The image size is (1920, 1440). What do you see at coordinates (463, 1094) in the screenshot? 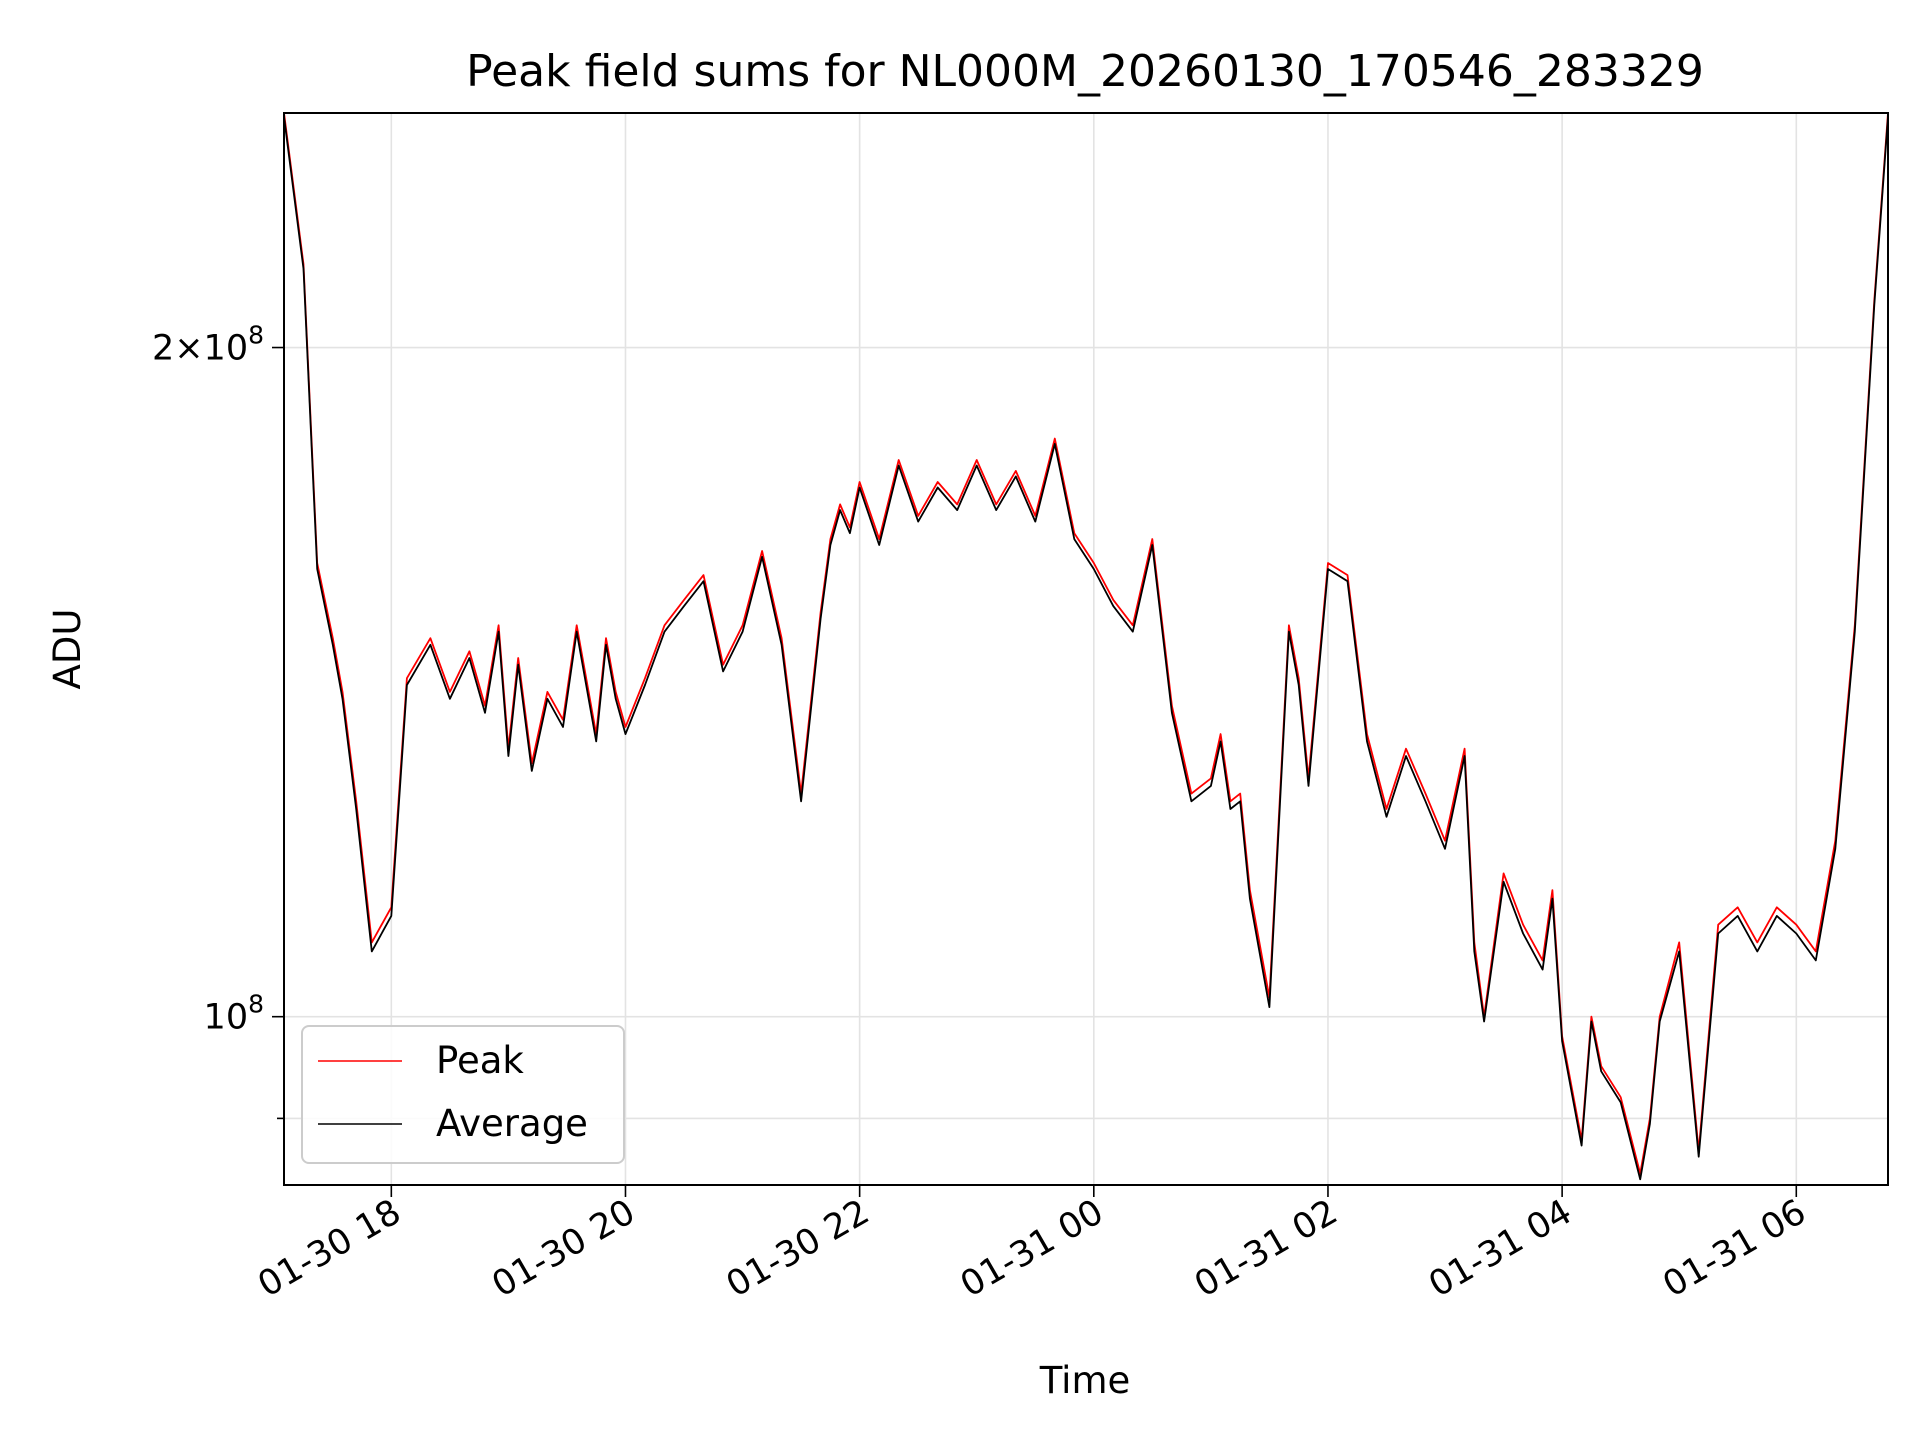
I see `legend: Peak Average` at bounding box center [463, 1094].